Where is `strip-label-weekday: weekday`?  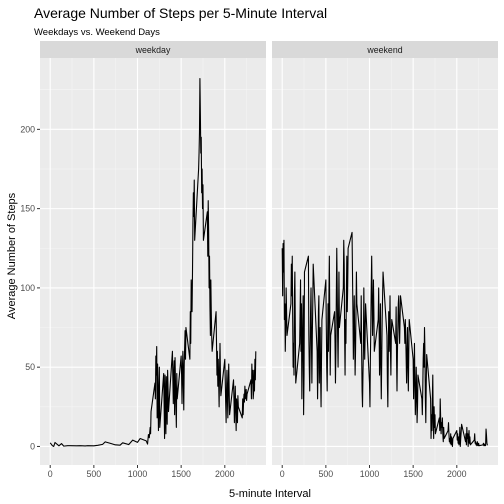 strip-label-weekday: weekday is located at coordinates (153, 50).